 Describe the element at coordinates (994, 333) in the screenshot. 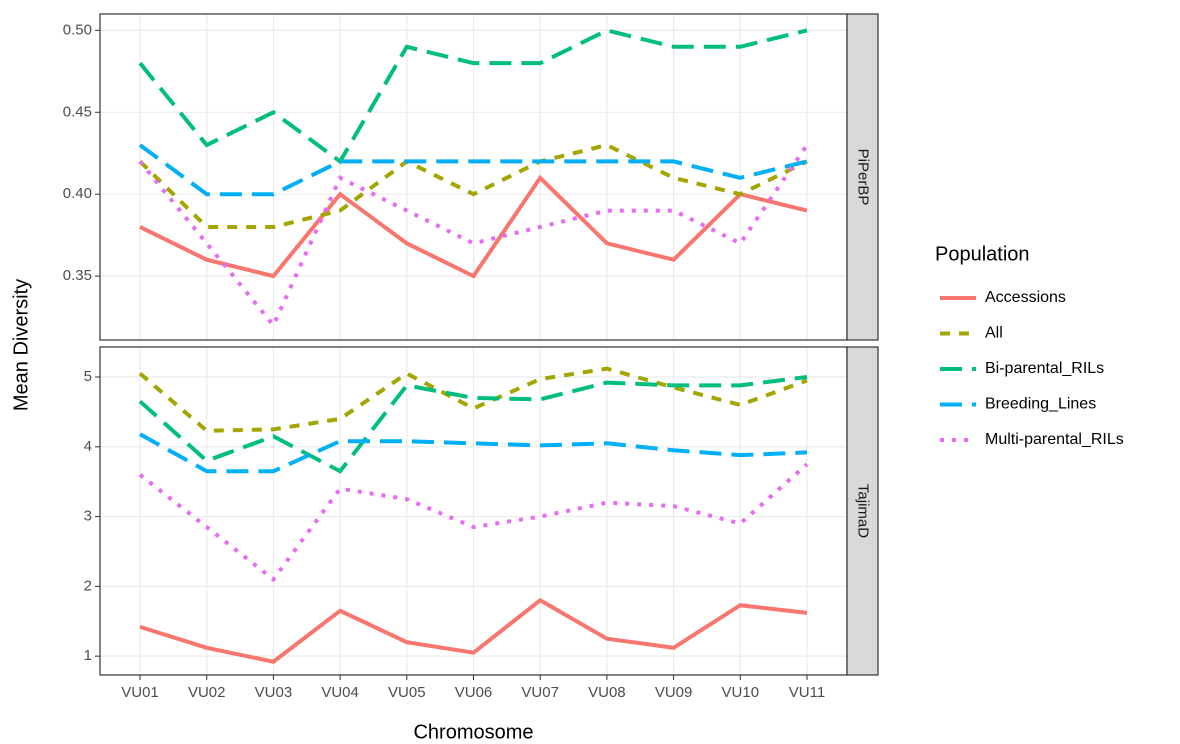

I see `legend-label: All` at that location.